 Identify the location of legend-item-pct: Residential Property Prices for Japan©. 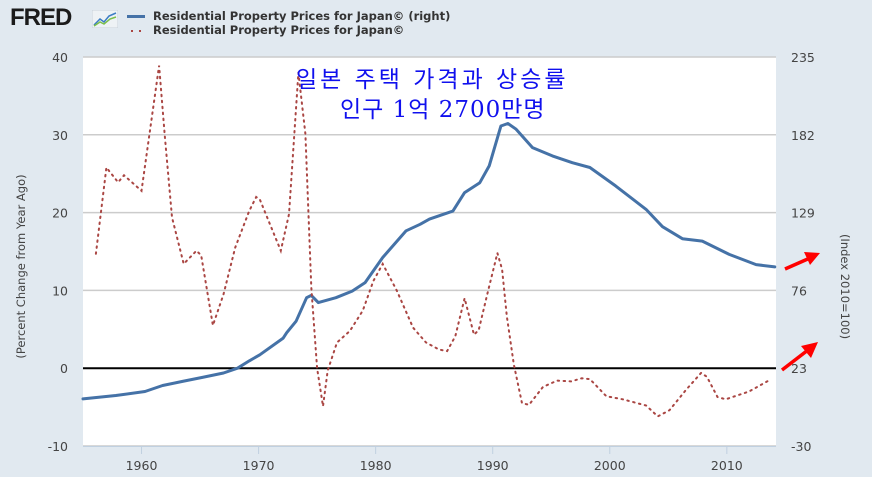
(287, 30).